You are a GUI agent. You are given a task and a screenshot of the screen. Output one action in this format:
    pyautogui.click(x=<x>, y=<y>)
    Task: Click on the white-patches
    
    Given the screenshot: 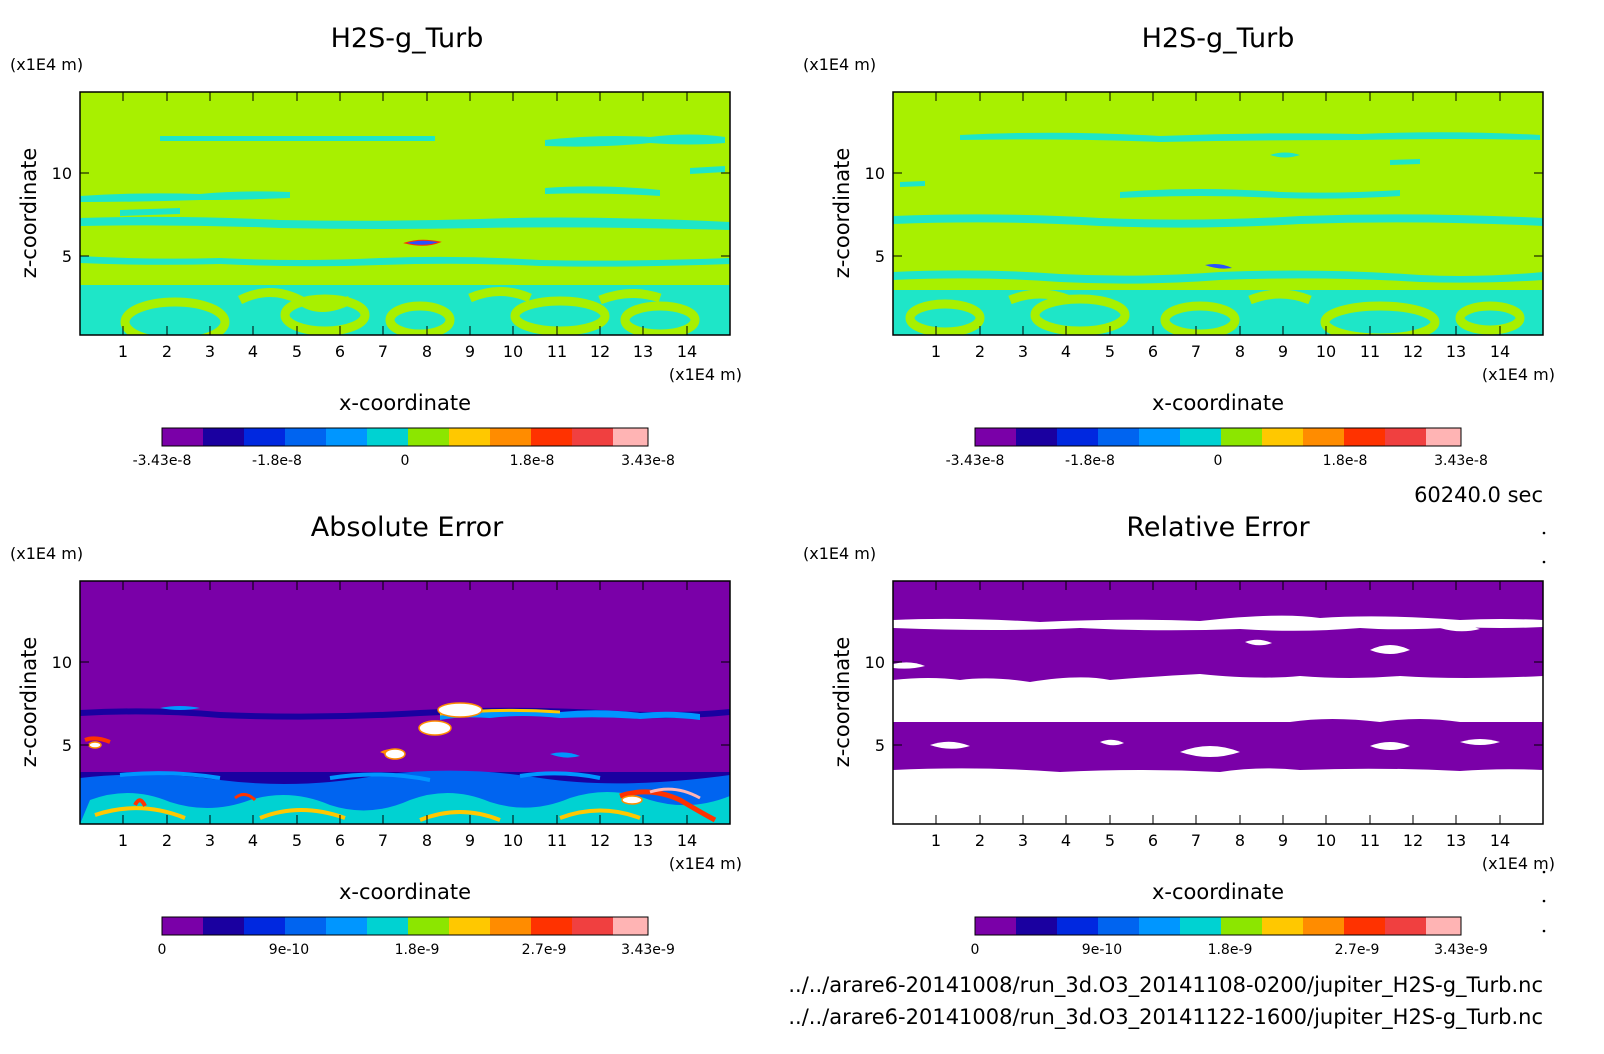 What is the action you would take?
    pyautogui.click(x=365, y=753)
    